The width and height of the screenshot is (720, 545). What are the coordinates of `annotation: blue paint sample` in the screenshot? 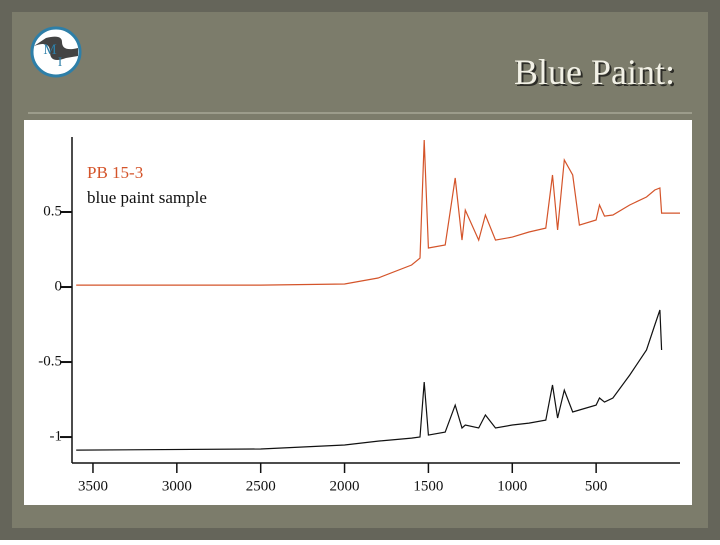 It's located at (147, 197).